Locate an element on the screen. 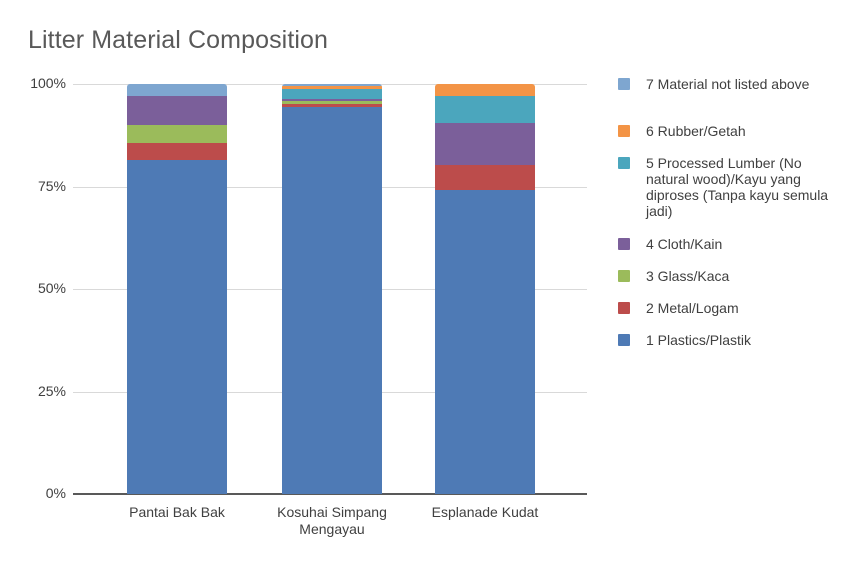  legend-item: 6 Rubber/Getah is located at coordinates (732, 131).